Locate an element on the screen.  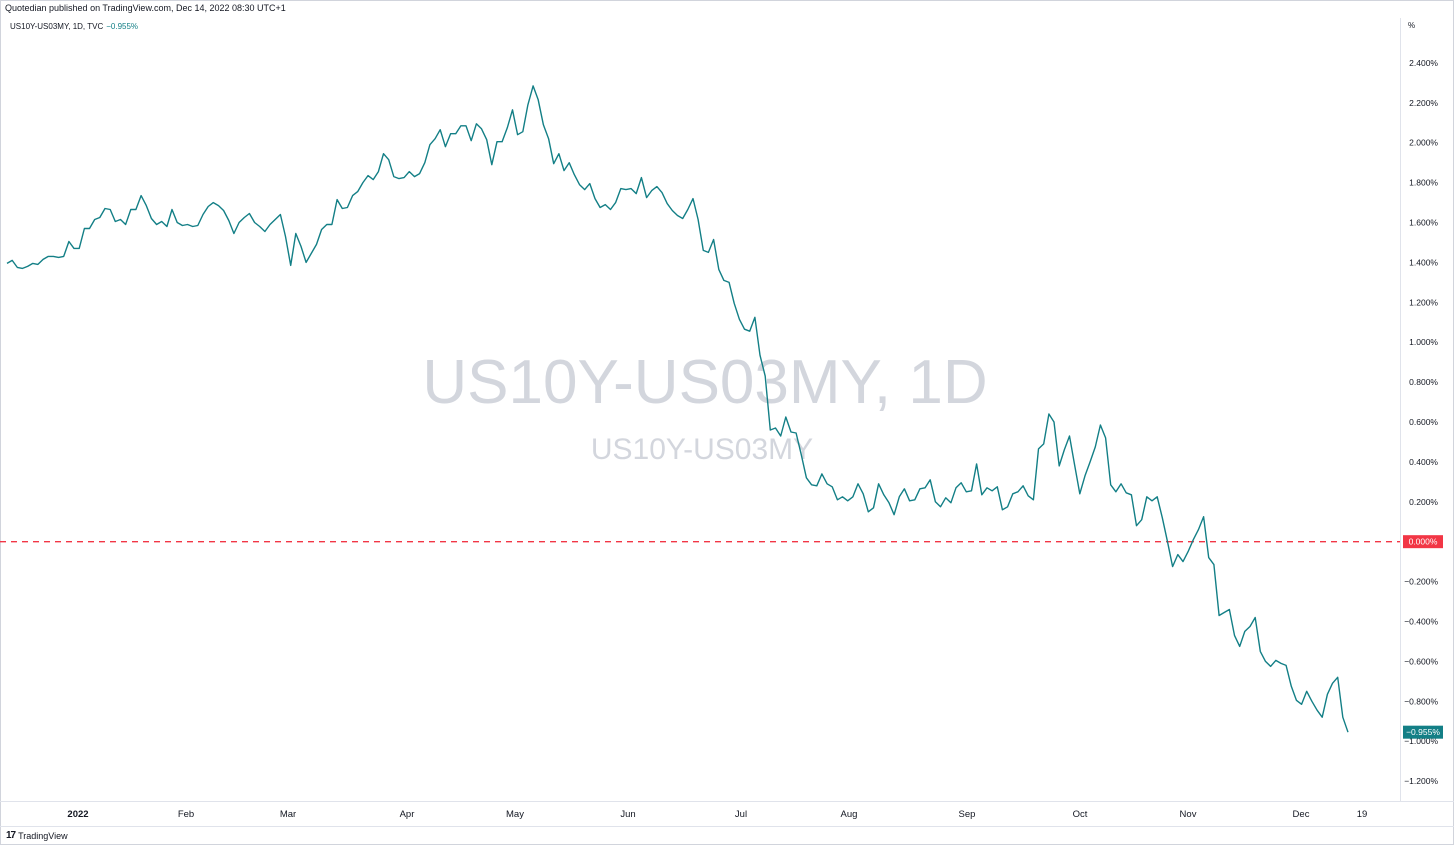
tradingview-logo: 17 TradingView is located at coordinates (37, 835).